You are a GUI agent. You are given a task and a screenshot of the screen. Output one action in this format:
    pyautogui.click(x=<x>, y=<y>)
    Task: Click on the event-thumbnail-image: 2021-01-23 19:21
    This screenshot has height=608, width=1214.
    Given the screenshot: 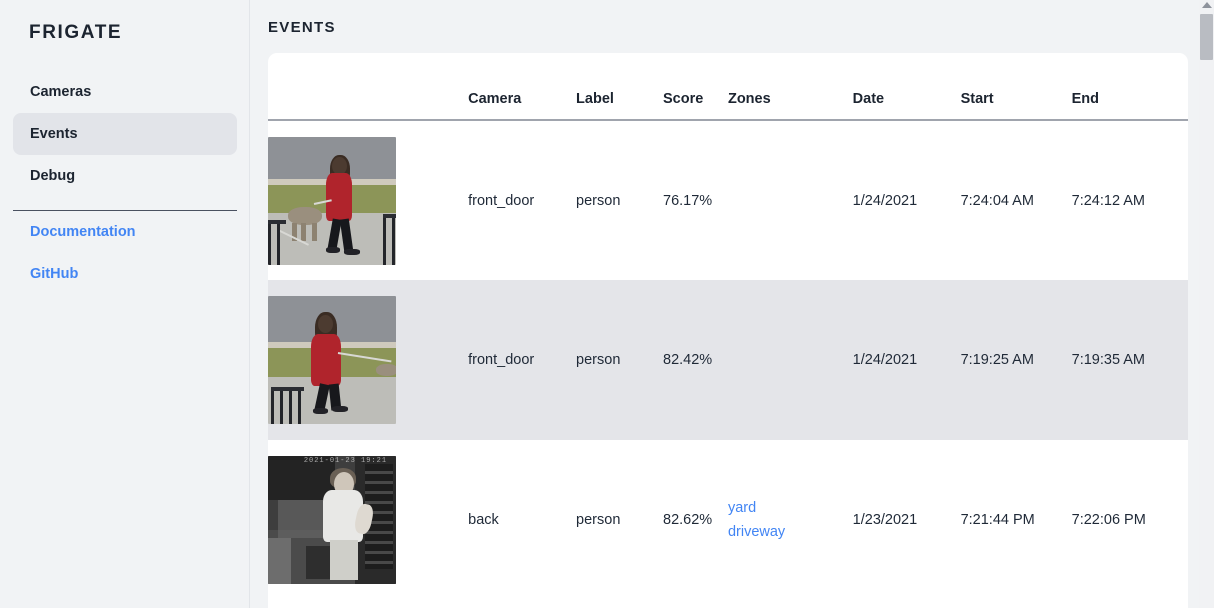 What is the action you would take?
    pyautogui.click(x=332, y=520)
    